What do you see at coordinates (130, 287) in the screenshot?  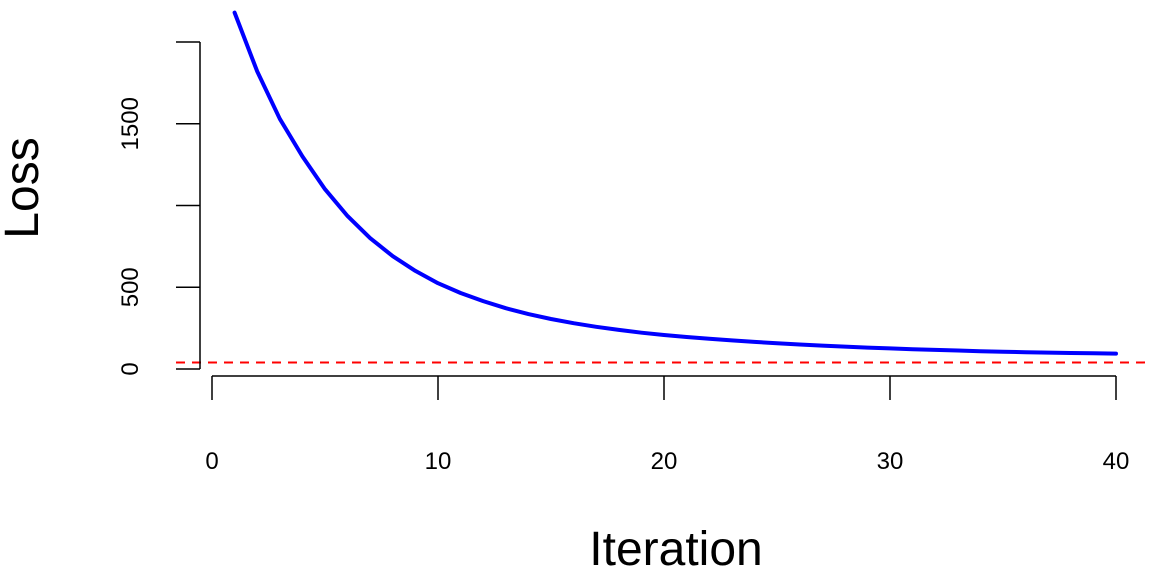 I see `y-tick-label: 500` at bounding box center [130, 287].